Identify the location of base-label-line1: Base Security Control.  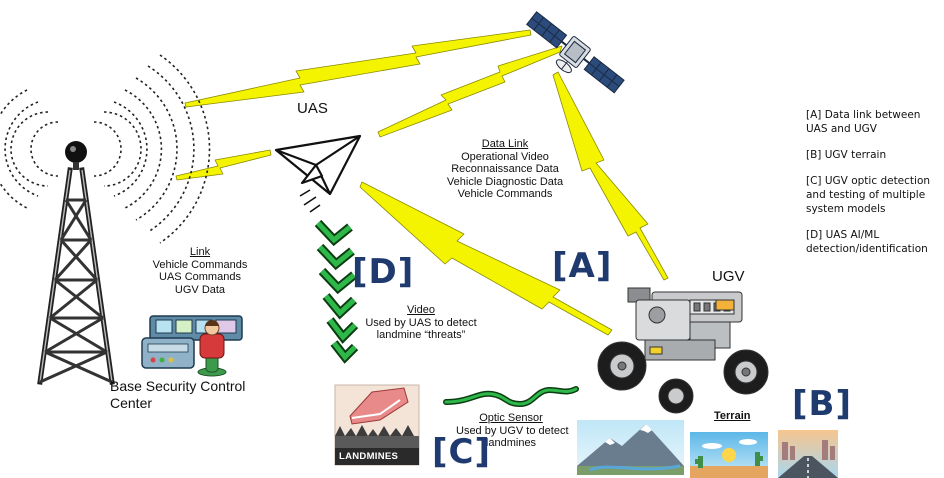
(178, 386).